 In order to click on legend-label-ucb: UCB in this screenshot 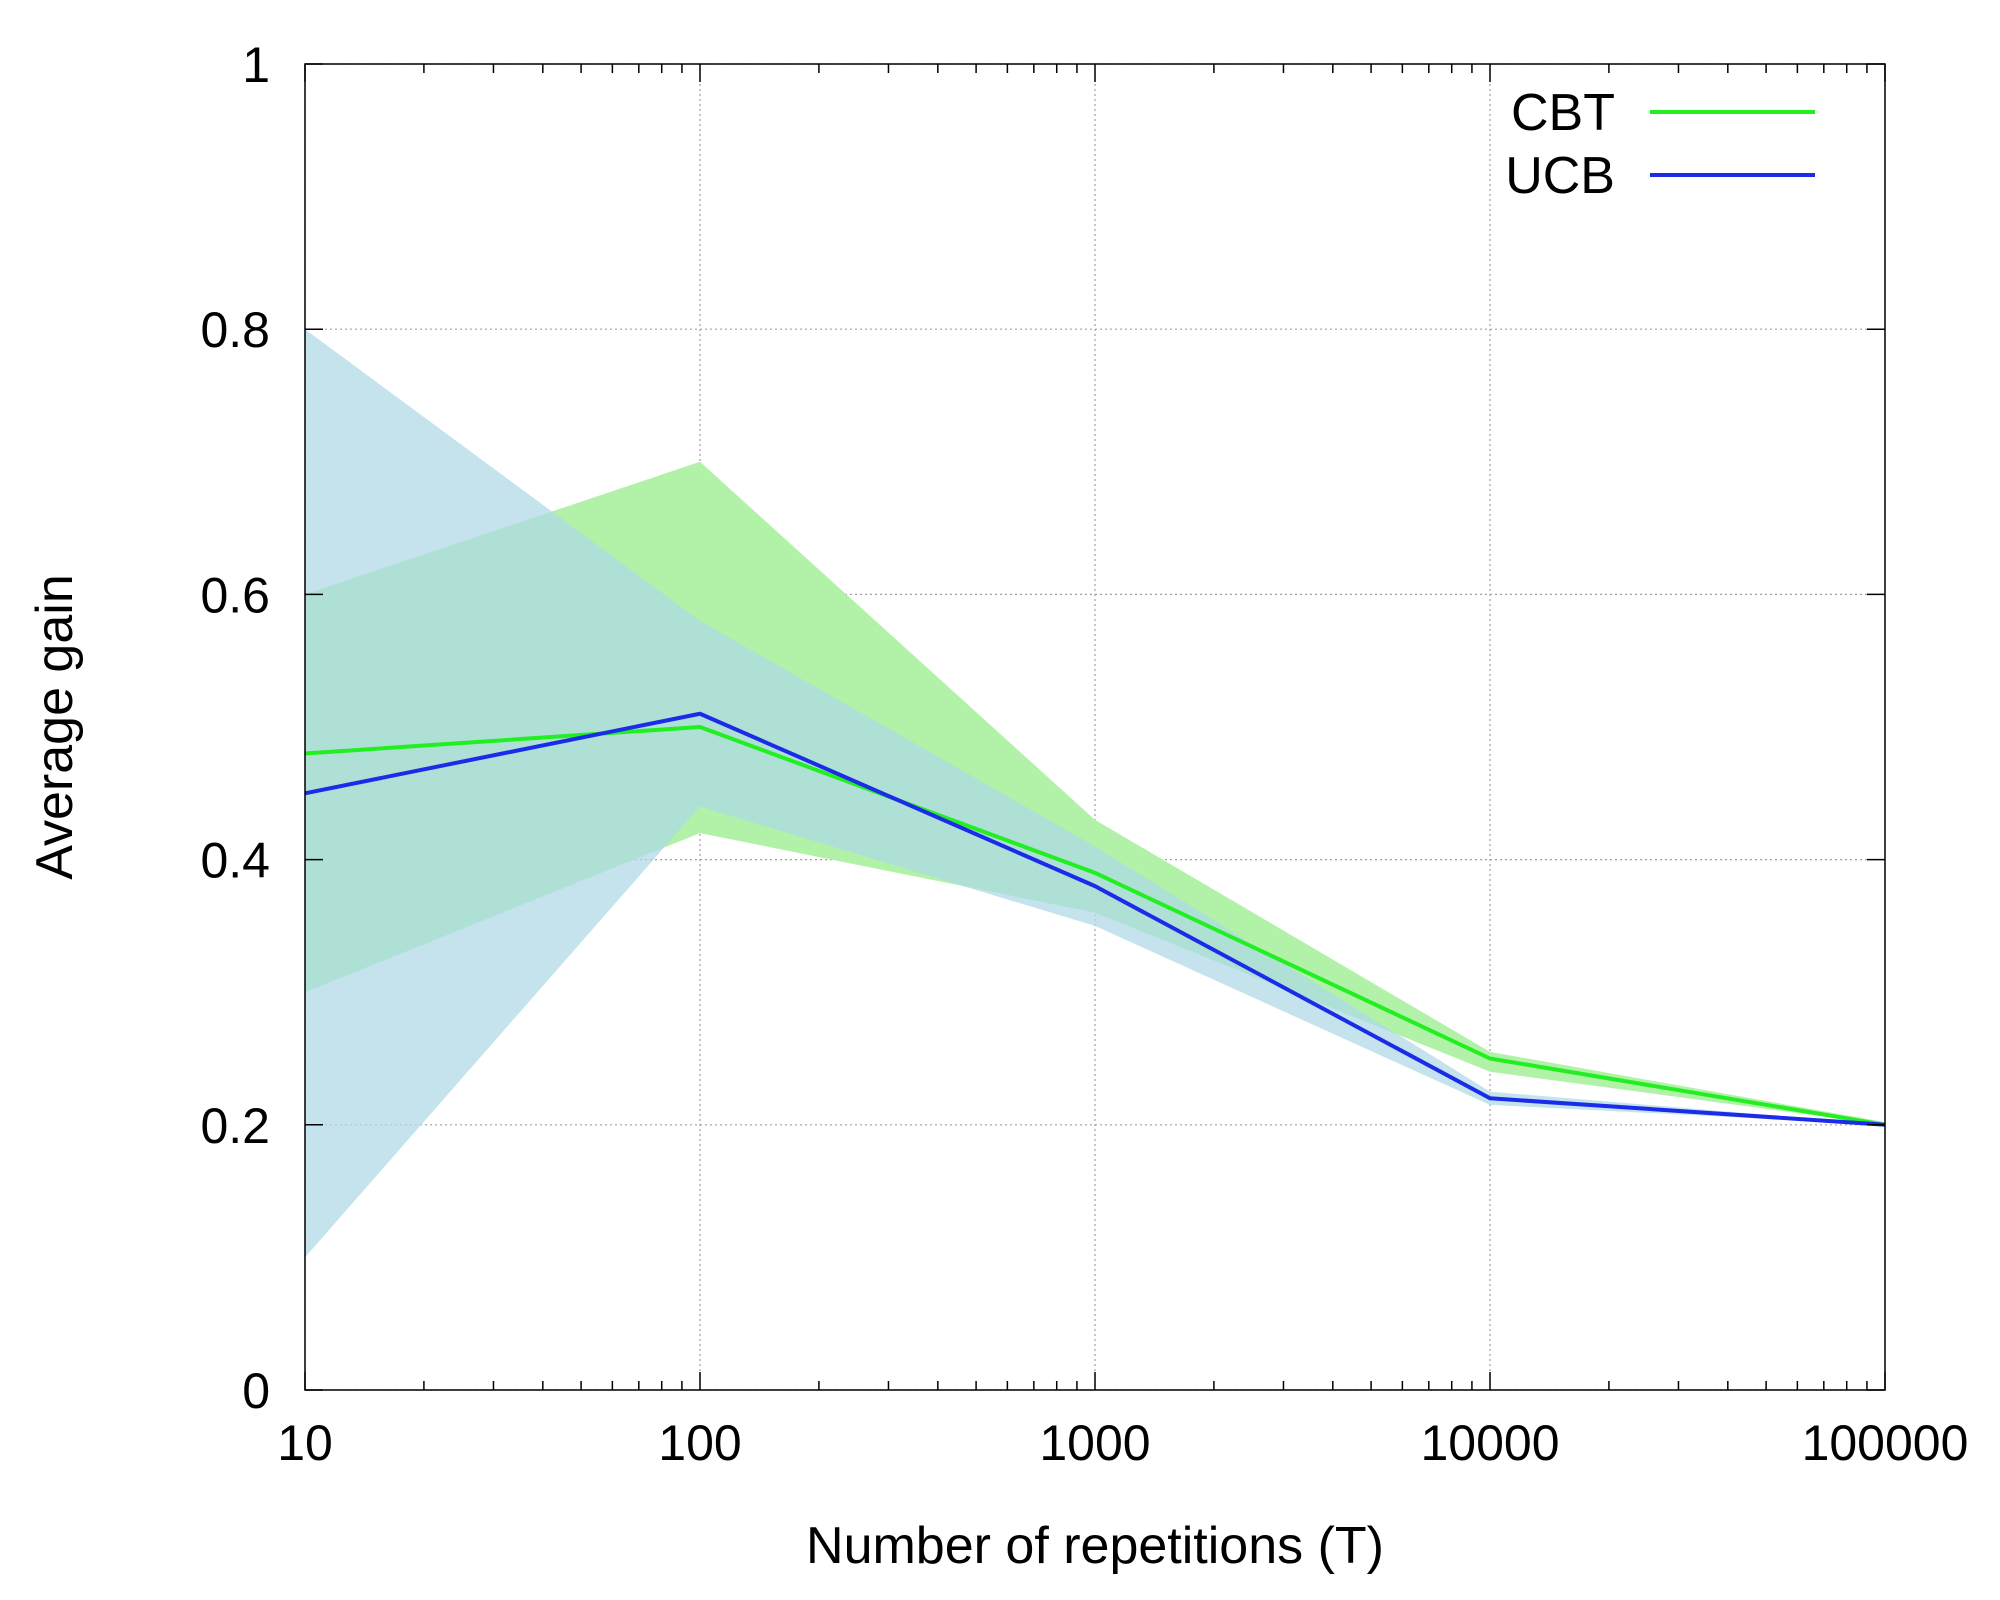, I will do `click(1560, 176)`.